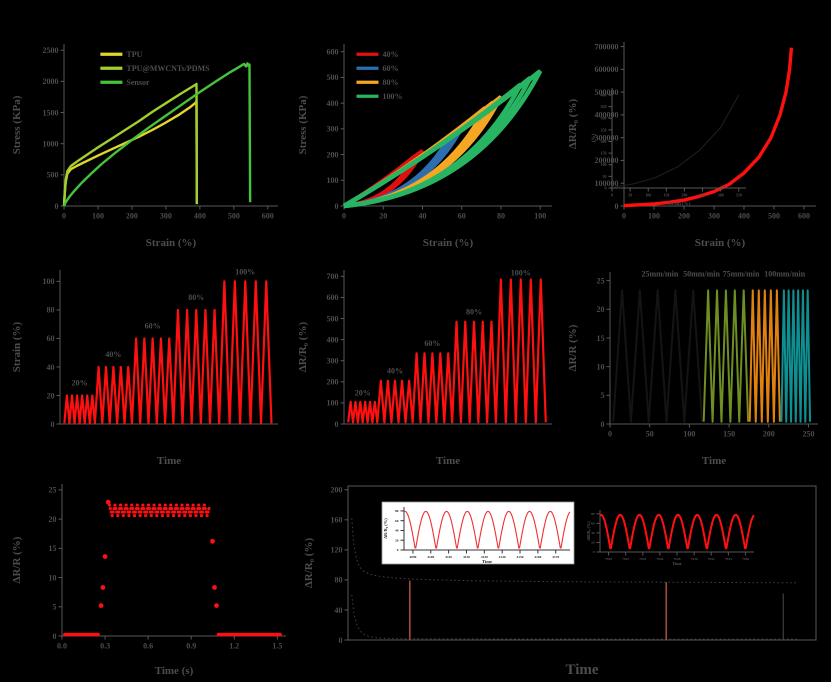 The height and width of the screenshot is (682, 831). What do you see at coordinates (337, 520) in the screenshot?
I see `y-tick-label: 160` at bounding box center [337, 520].